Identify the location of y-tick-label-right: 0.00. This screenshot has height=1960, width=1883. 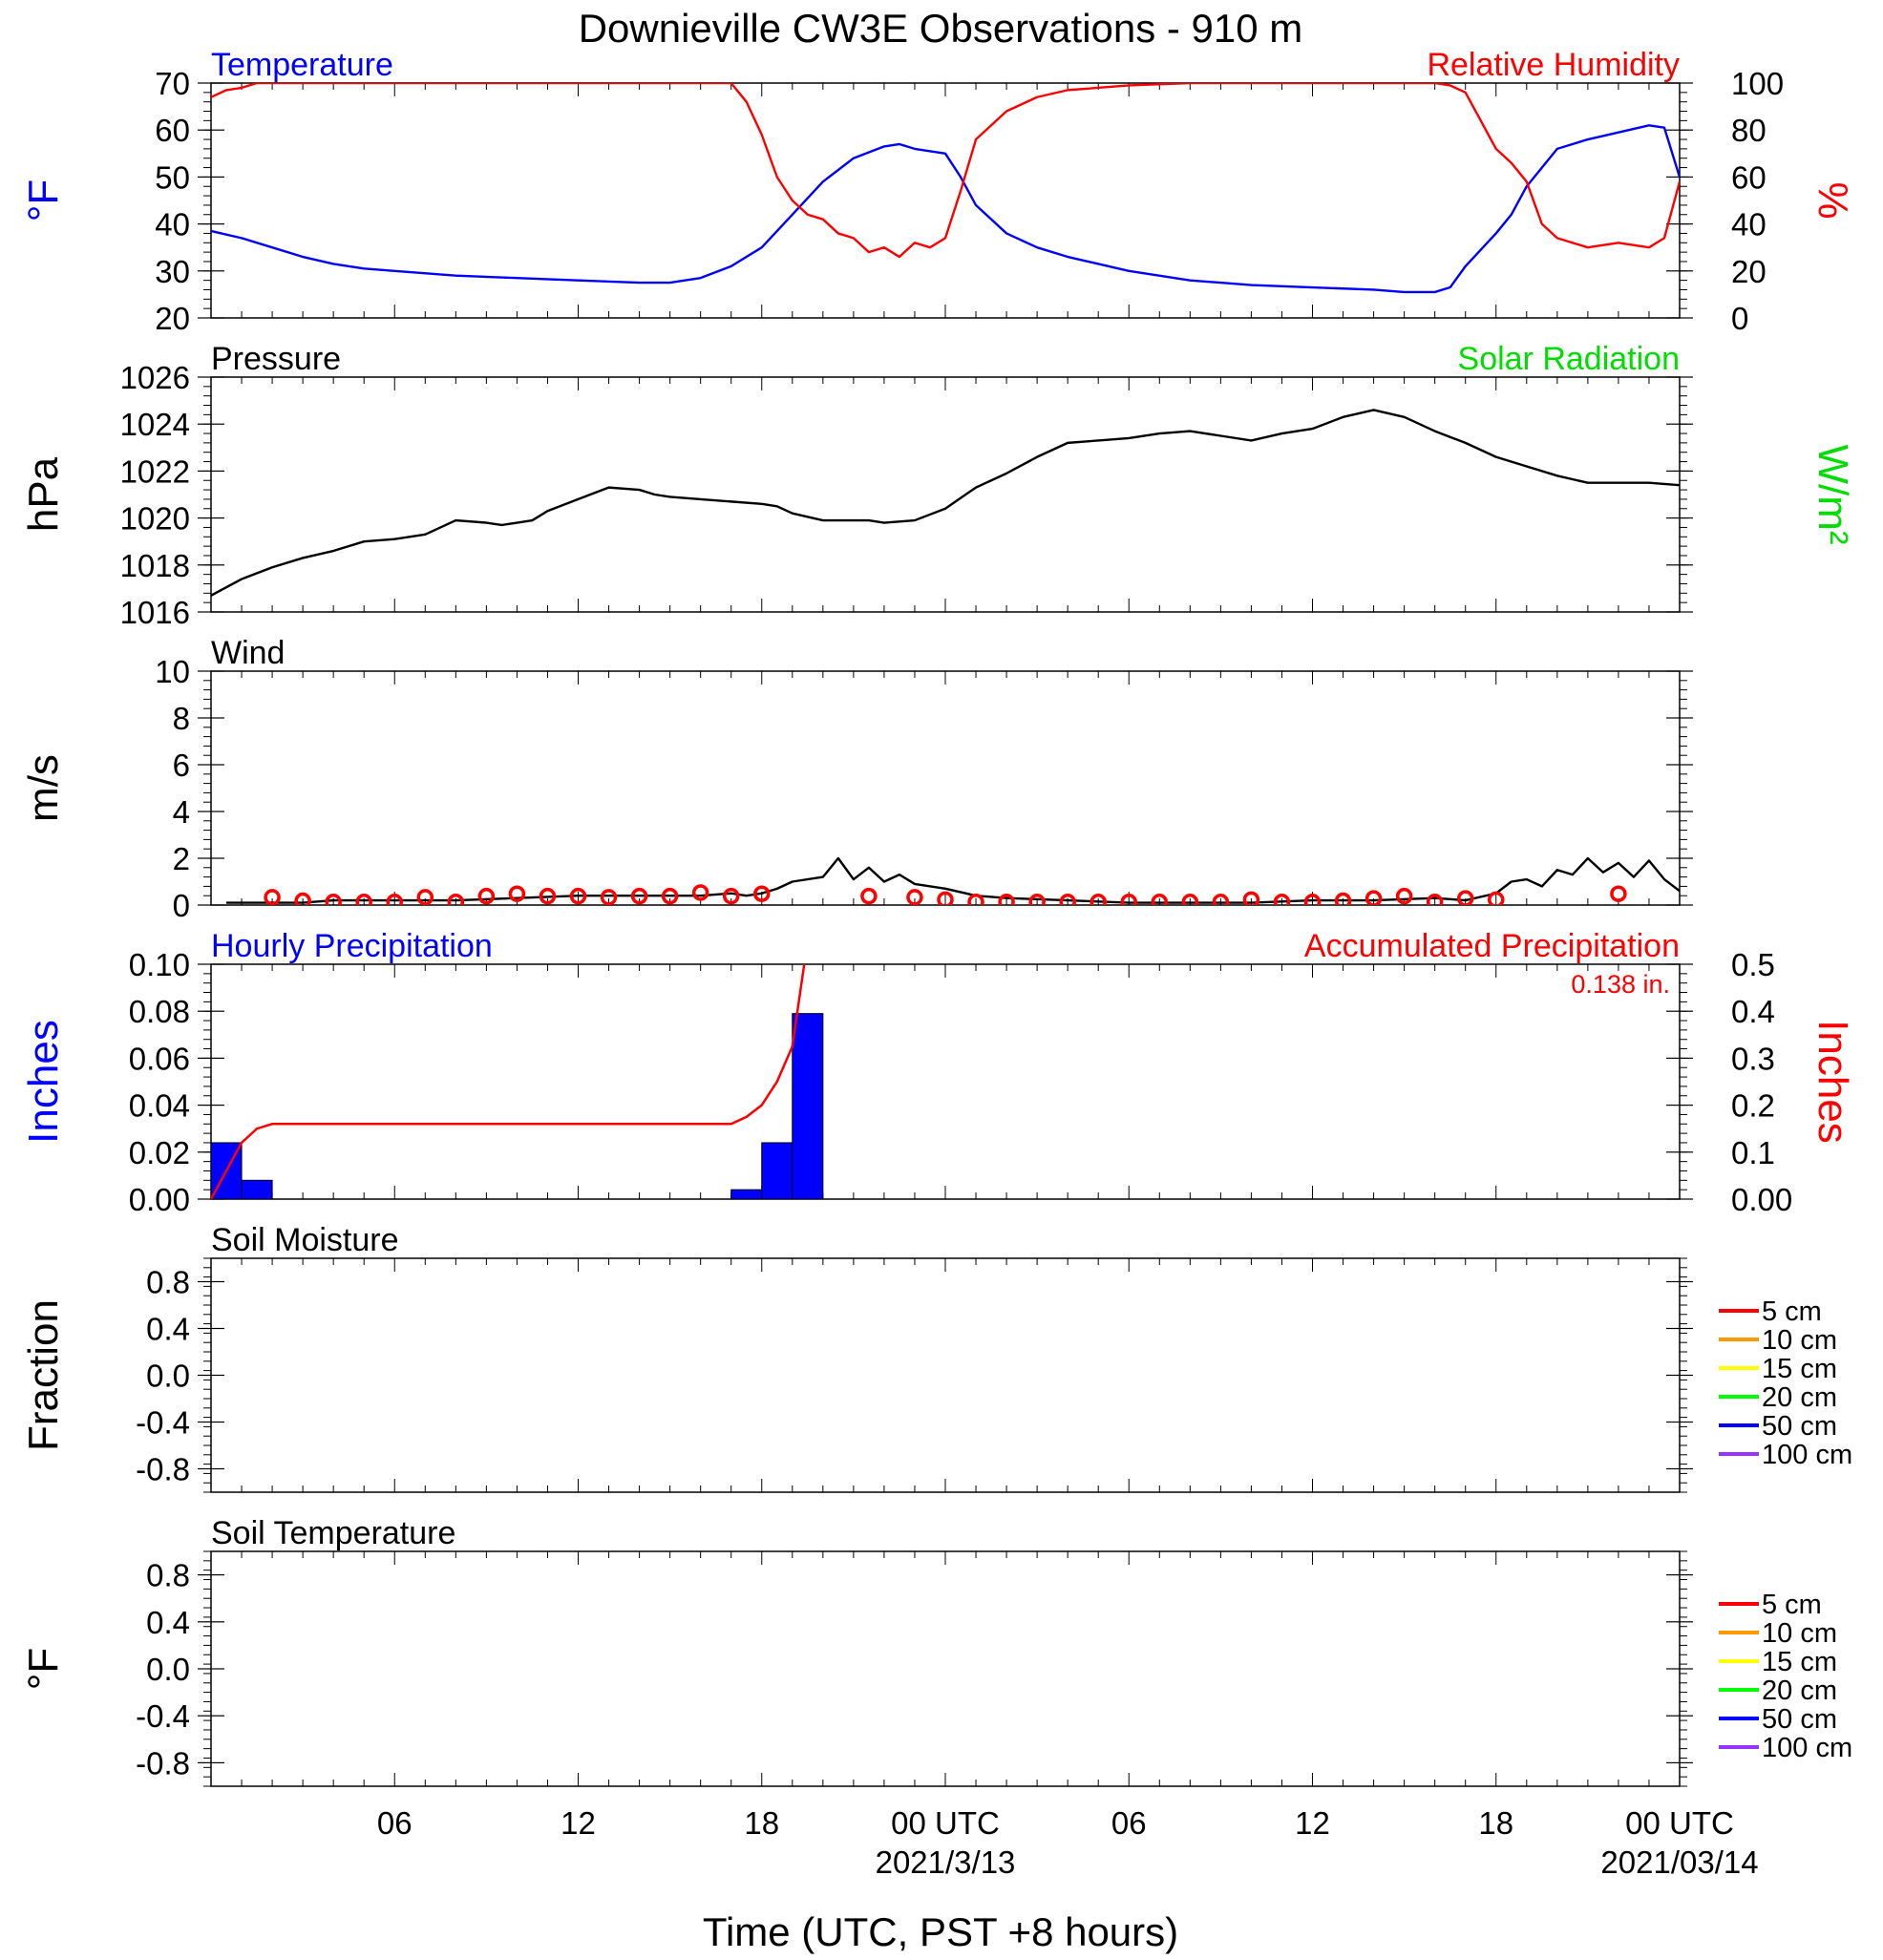
(1761, 1199).